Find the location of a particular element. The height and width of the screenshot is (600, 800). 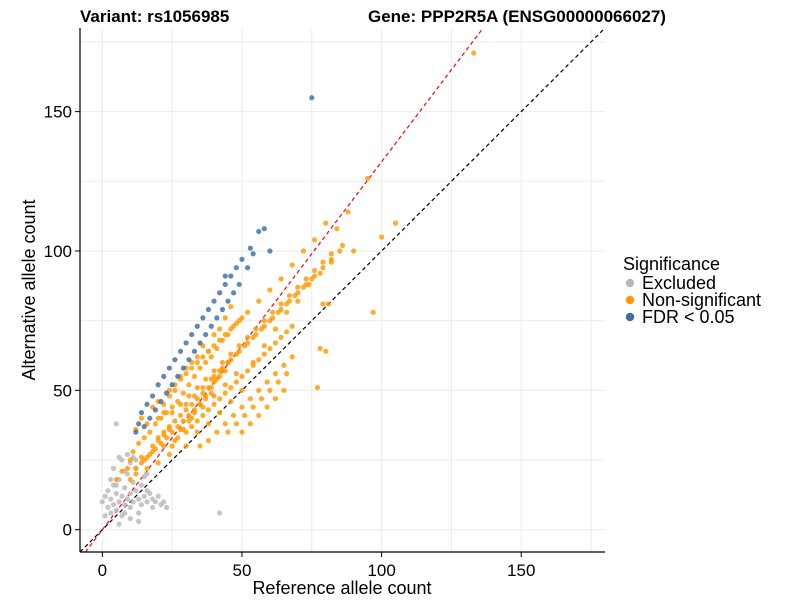

y-tick-label: 0 is located at coordinates (67, 530).